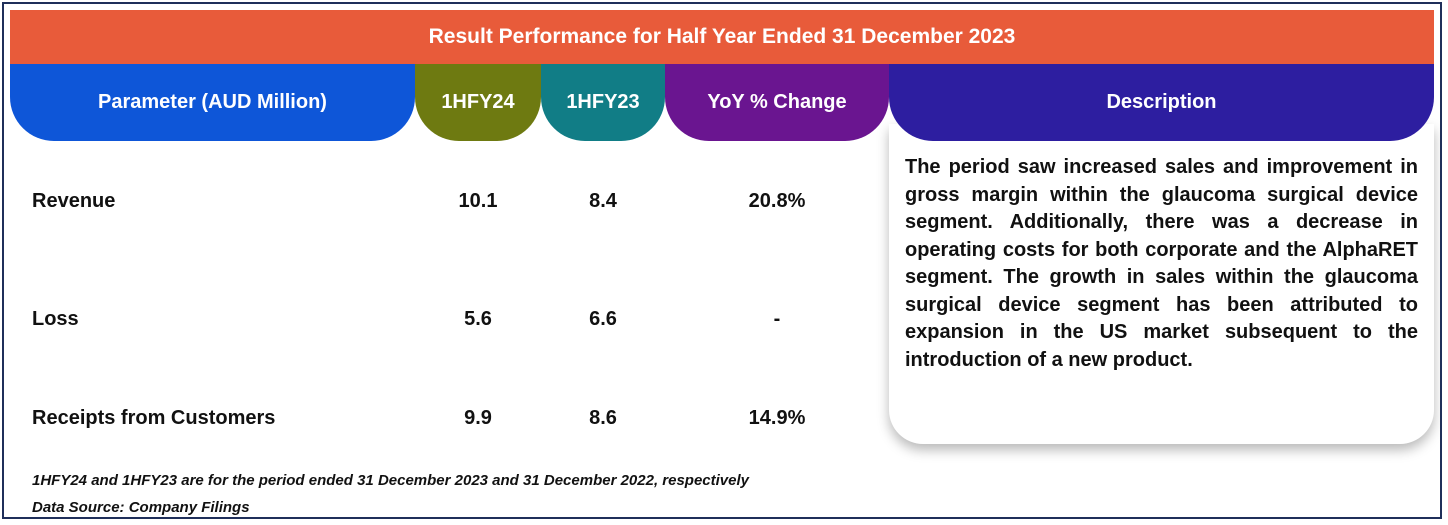 Image resolution: width=1448 pixels, height=525 pixels. Describe the element at coordinates (74, 201) in the screenshot. I see `row-label: Revenue` at that location.